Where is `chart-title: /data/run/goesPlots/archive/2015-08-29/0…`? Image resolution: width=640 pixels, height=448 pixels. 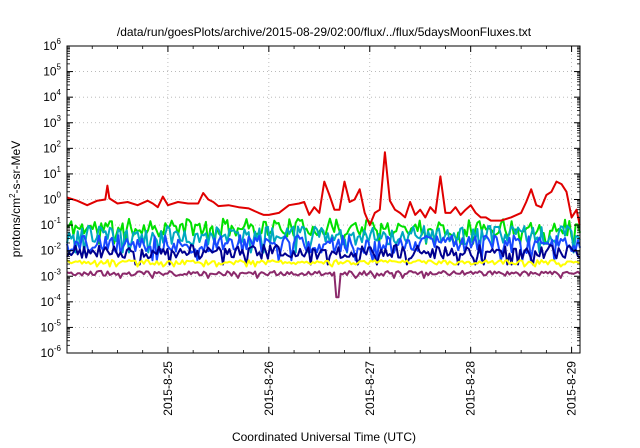 chart-title: /data/run/goesPlots/archive/2015-08-29/0… is located at coordinates (324, 32).